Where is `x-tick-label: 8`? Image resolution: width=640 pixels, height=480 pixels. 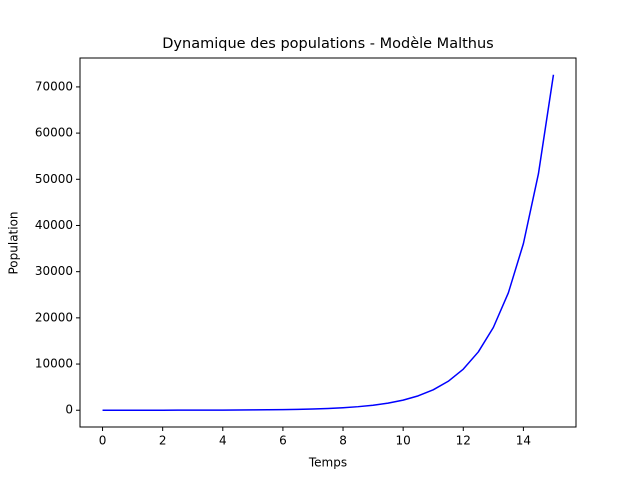 x-tick-label: 8 is located at coordinates (343, 441).